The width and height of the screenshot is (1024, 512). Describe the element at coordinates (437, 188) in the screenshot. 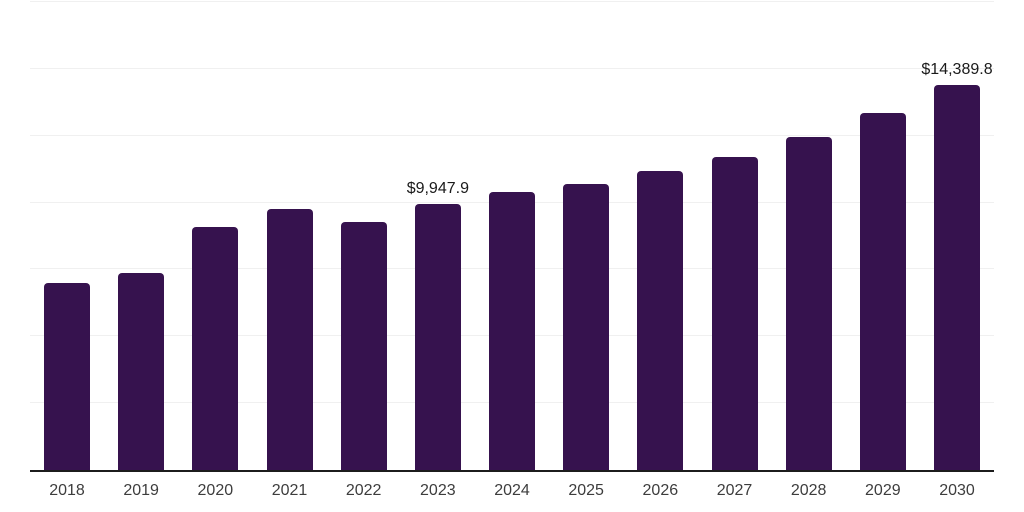

I see `bar-value-label-2023: $9,947.9` at that location.